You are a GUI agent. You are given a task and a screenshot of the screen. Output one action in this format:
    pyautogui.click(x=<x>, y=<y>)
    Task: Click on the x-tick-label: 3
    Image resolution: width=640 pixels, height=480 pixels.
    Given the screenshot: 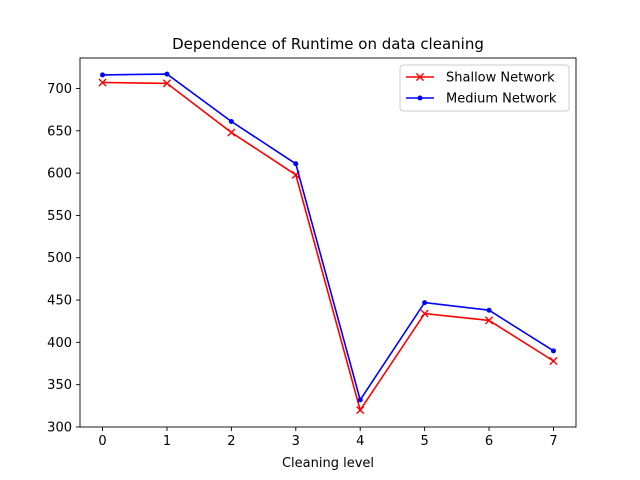 What is the action you would take?
    pyautogui.click(x=296, y=441)
    